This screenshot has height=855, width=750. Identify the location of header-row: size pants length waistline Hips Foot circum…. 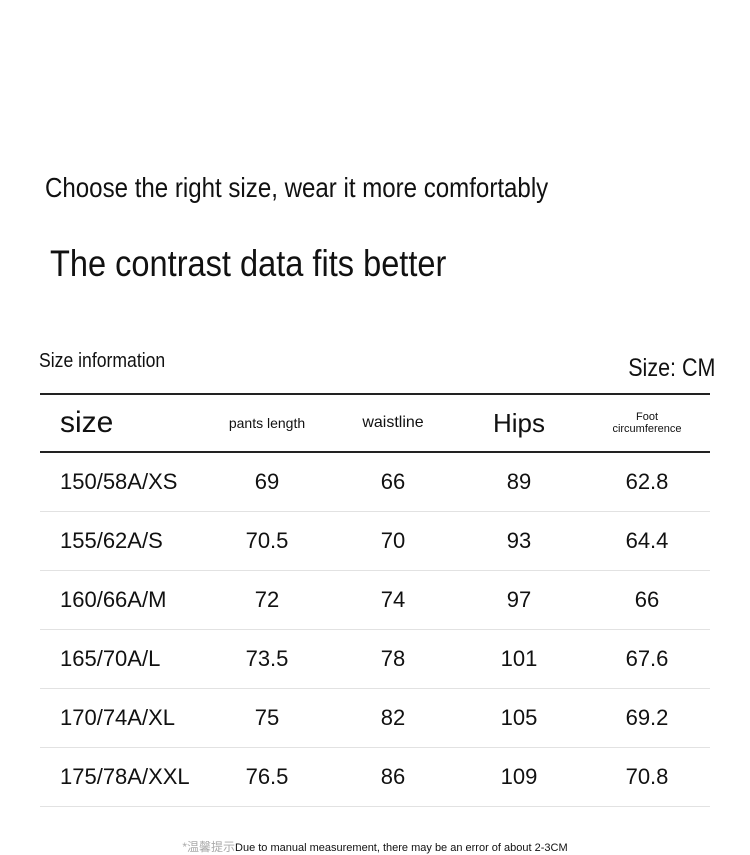
(375, 424).